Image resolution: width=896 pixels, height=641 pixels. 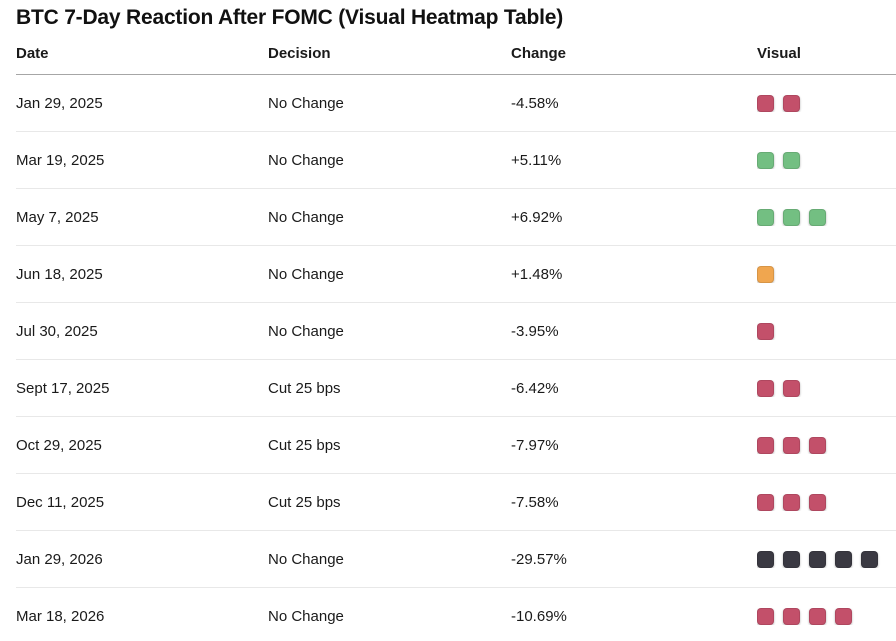 What do you see at coordinates (57, 217) in the screenshot?
I see `date-cell: May 7, 2025` at bounding box center [57, 217].